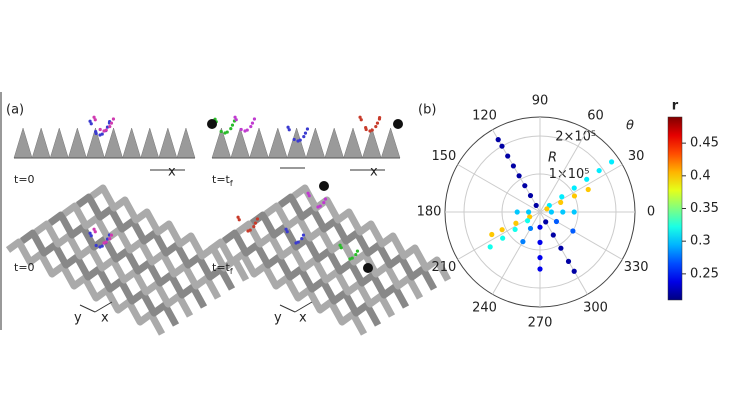 The height and width of the screenshot is (414, 733). I want to click on colorbar-tick-label: 0.4, so click(700, 175).